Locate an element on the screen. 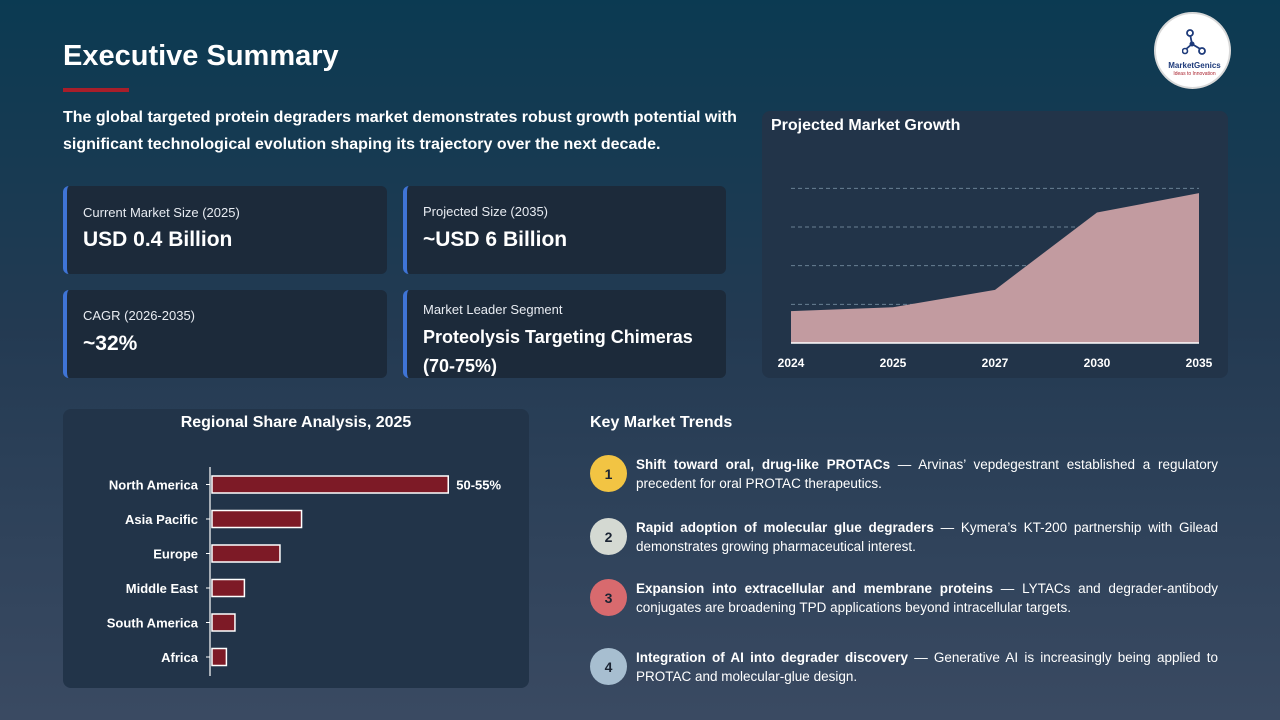 The image size is (1280, 720). trend-number-badge: 1 is located at coordinates (608, 473).